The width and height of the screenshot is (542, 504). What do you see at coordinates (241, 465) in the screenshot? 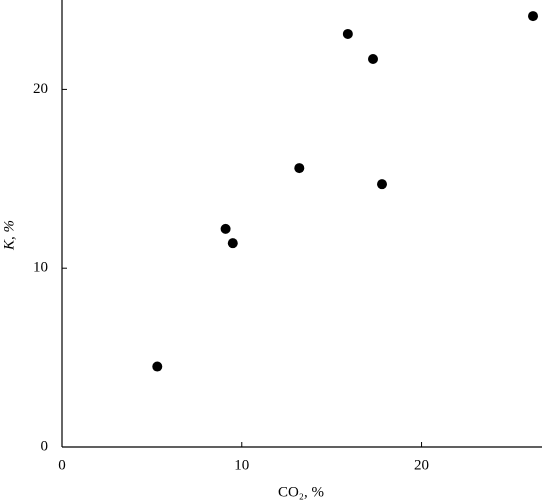
I see `x-tick-label: 10` at bounding box center [241, 465].